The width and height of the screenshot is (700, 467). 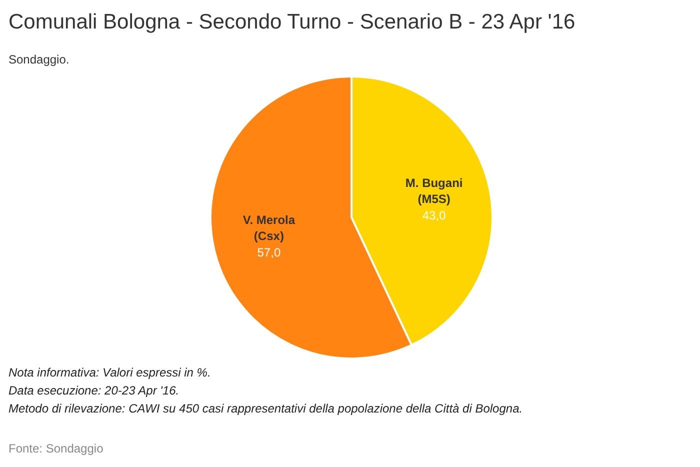 I want to click on text: Sondaggio., so click(x=39, y=59).